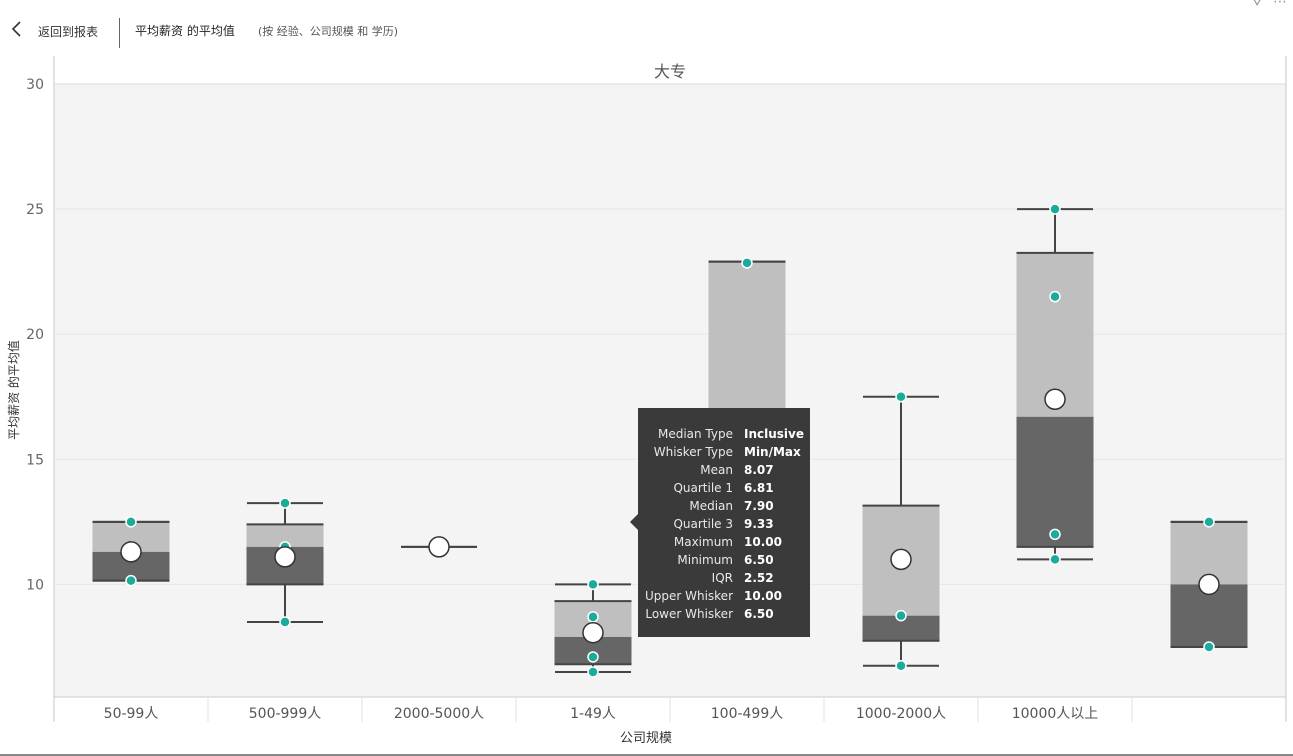 The width and height of the screenshot is (1293, 756). Describe the element at coordinates (689, 596) in the screenshot. I see `tooltip-label: Upper Whisker` at that location.